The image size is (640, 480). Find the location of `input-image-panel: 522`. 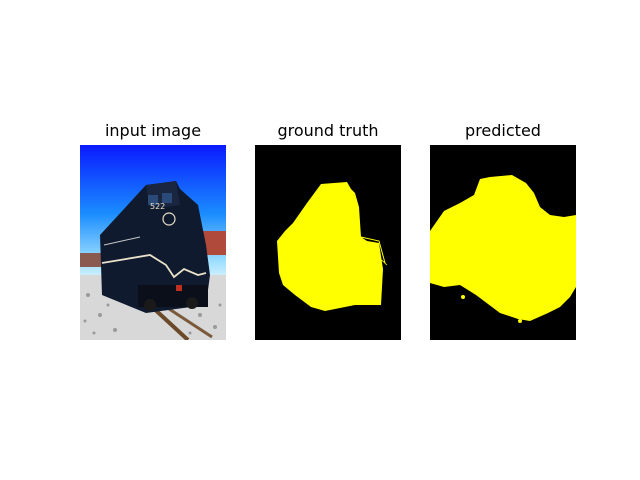

input-image-panel: 522 is located at coordinates (153, 242).